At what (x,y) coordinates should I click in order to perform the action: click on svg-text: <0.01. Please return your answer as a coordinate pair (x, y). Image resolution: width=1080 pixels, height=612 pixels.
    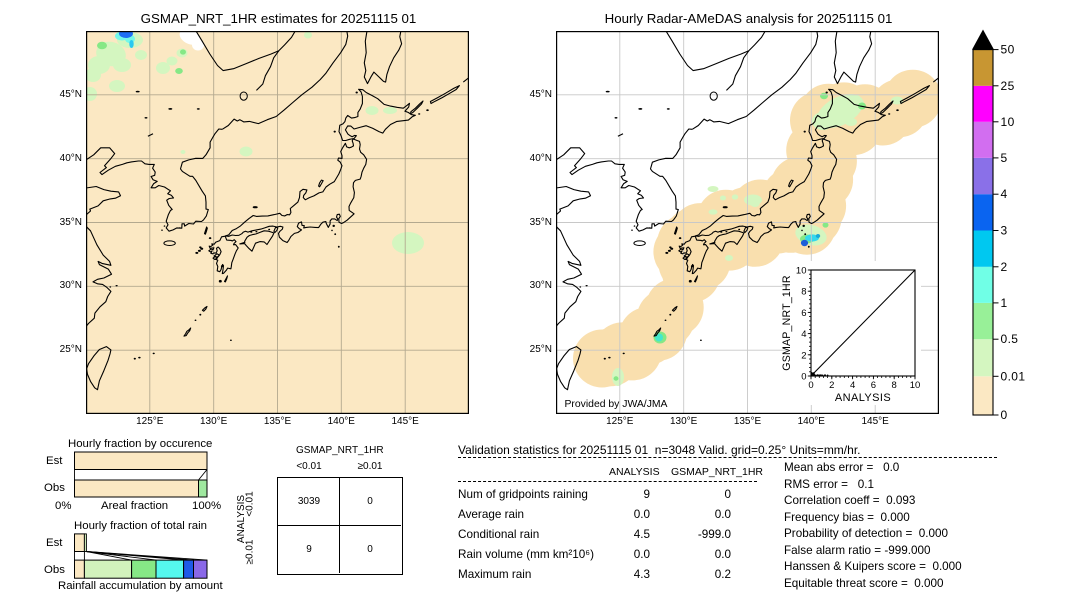
    Looking at the image, I should click on (250, 504).